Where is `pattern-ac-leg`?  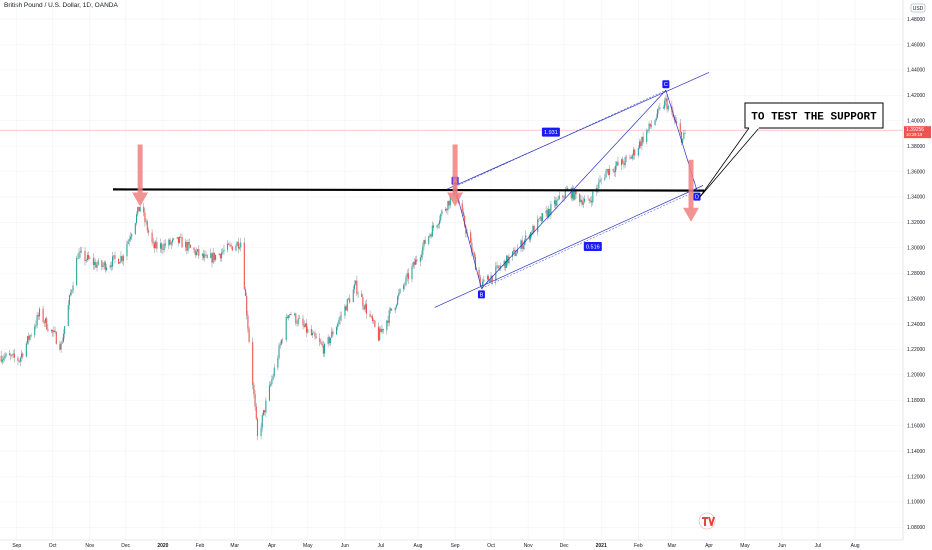
pattern-ac-leg is located at coordinates (560, 138).